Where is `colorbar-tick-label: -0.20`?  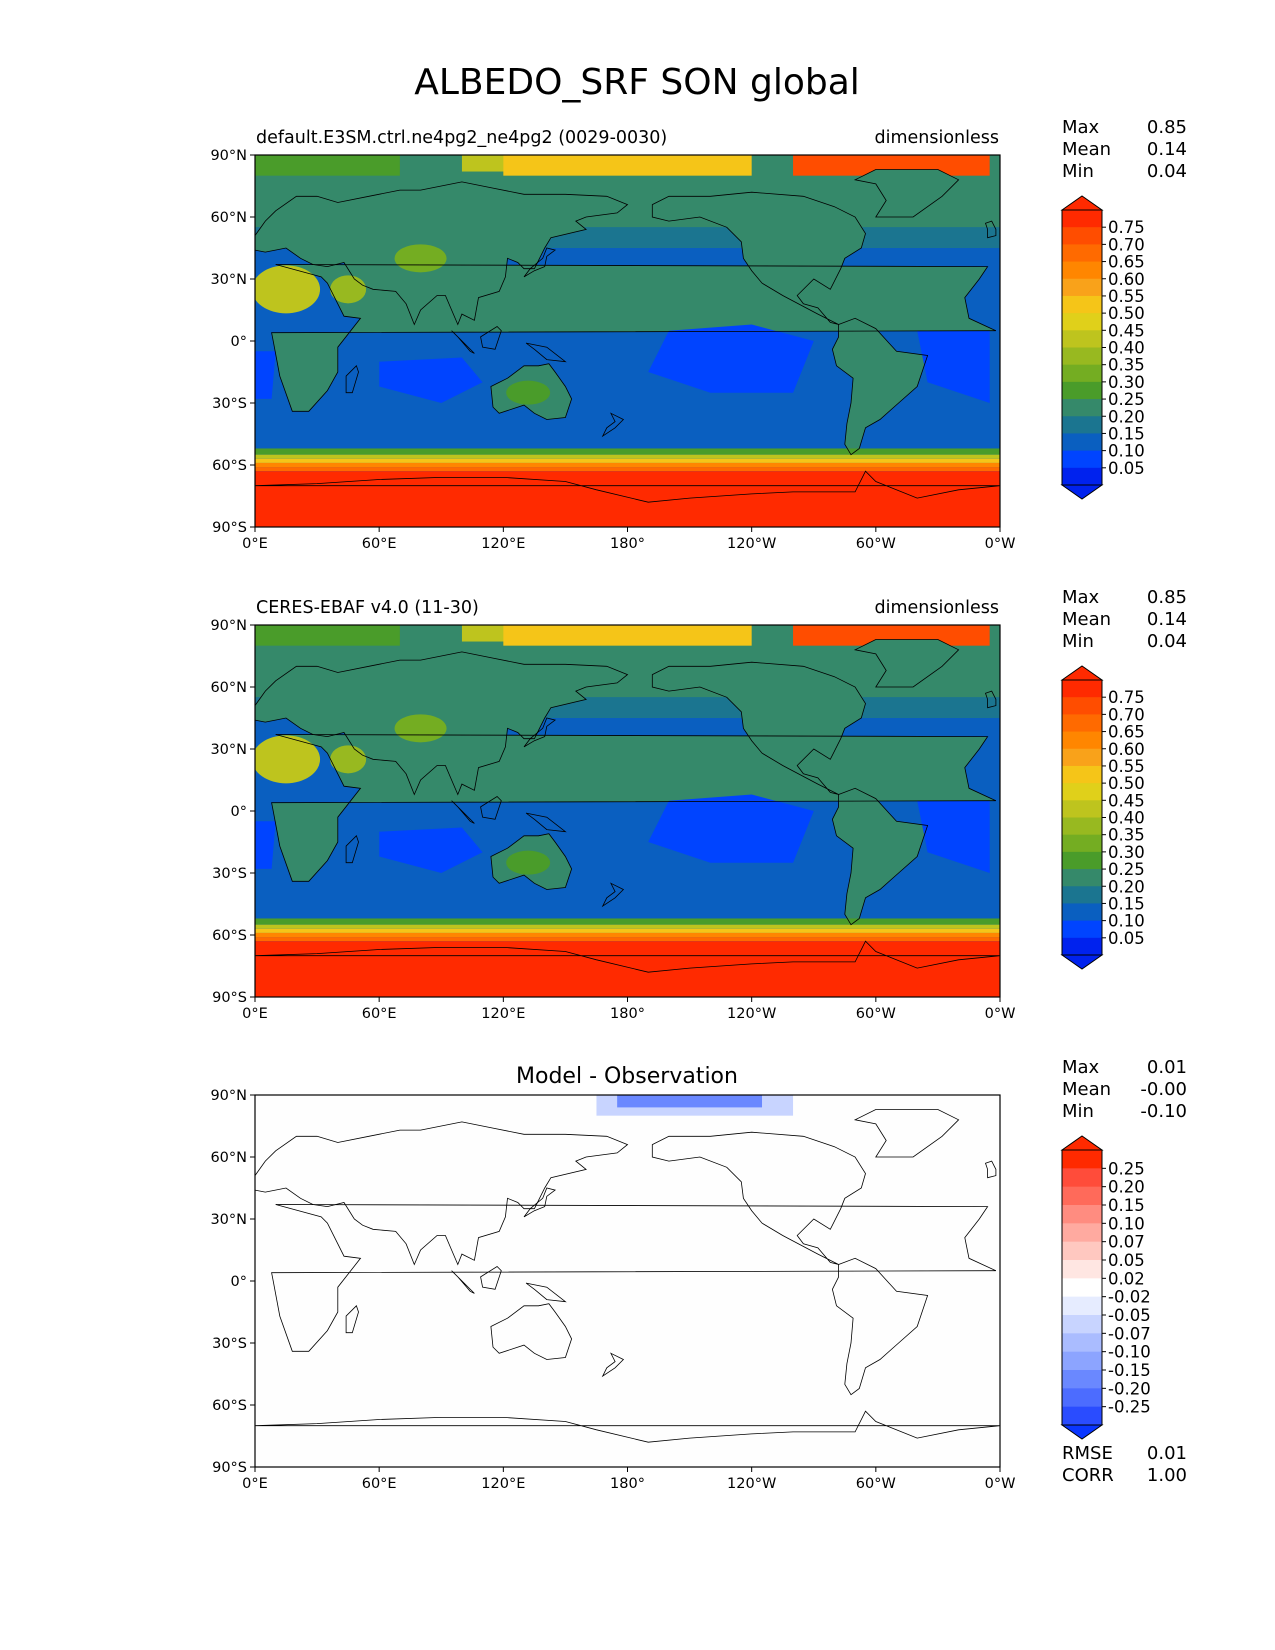 colorbar-tick-label: -0.20 is located at coordinates (1129, 1388).